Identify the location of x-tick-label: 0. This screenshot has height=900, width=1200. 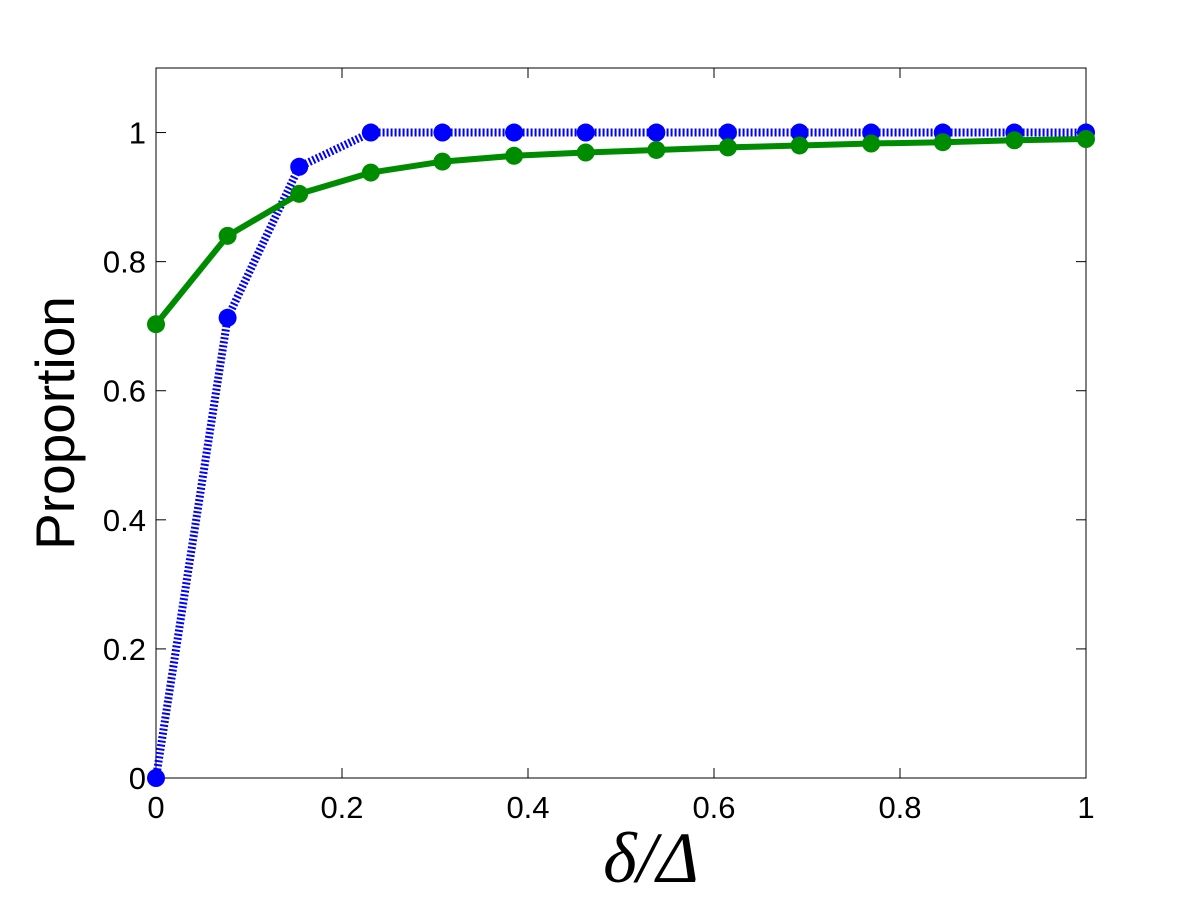
(155, 807).